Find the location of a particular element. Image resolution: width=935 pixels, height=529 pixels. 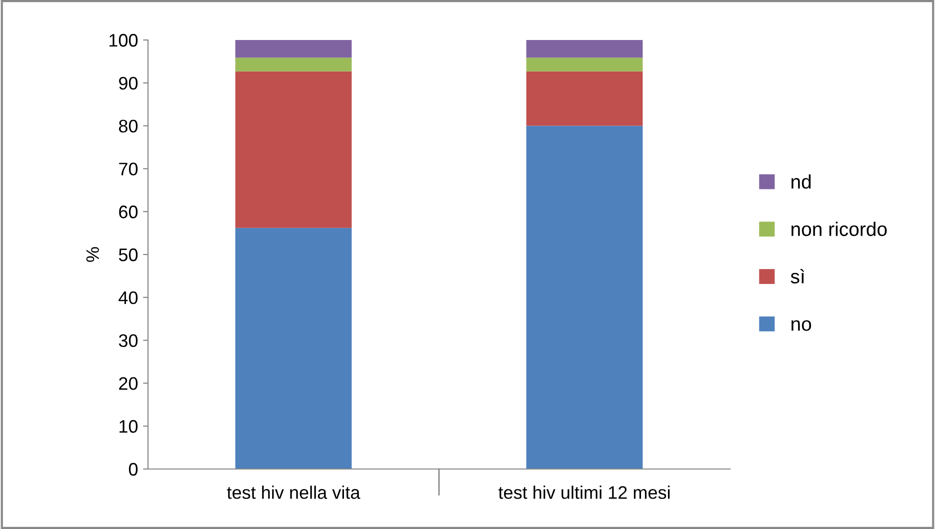

x-tick-label: test hiv nella vita is located at coordinates (293, 492).